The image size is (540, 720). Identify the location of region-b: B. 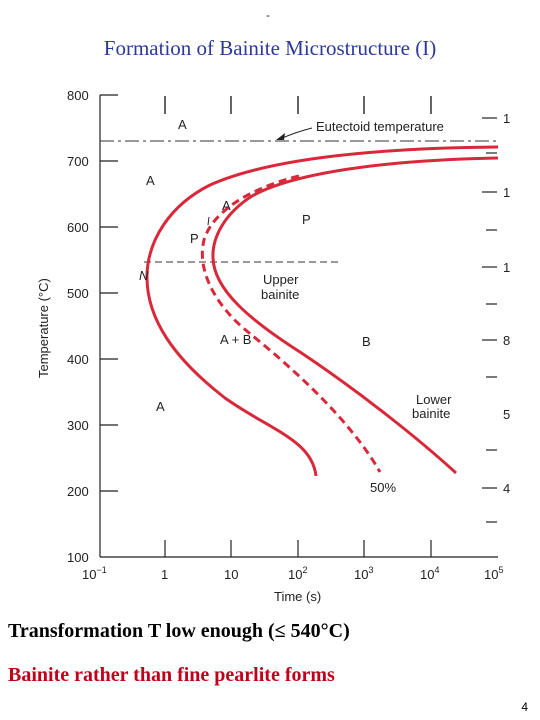
(366, 341).